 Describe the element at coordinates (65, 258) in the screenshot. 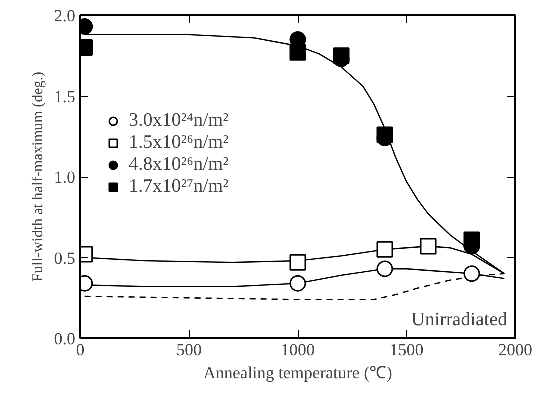

I see `y-tick-label: 0.5` at that location.